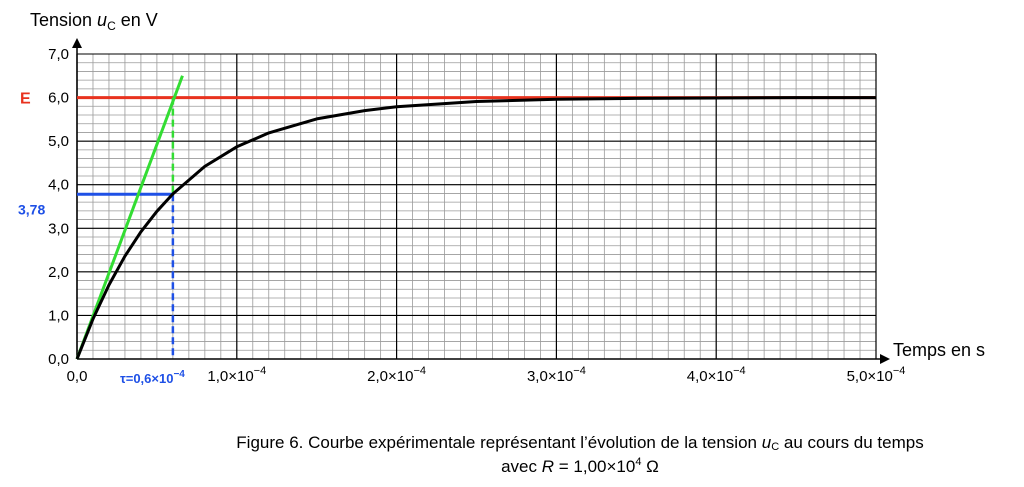 Image resolution: width=1024 pixels, height=487 pixels. Describe the element at coordinates (650, 466) in the screenshot. I see `caption-unit: Ω` at that location.